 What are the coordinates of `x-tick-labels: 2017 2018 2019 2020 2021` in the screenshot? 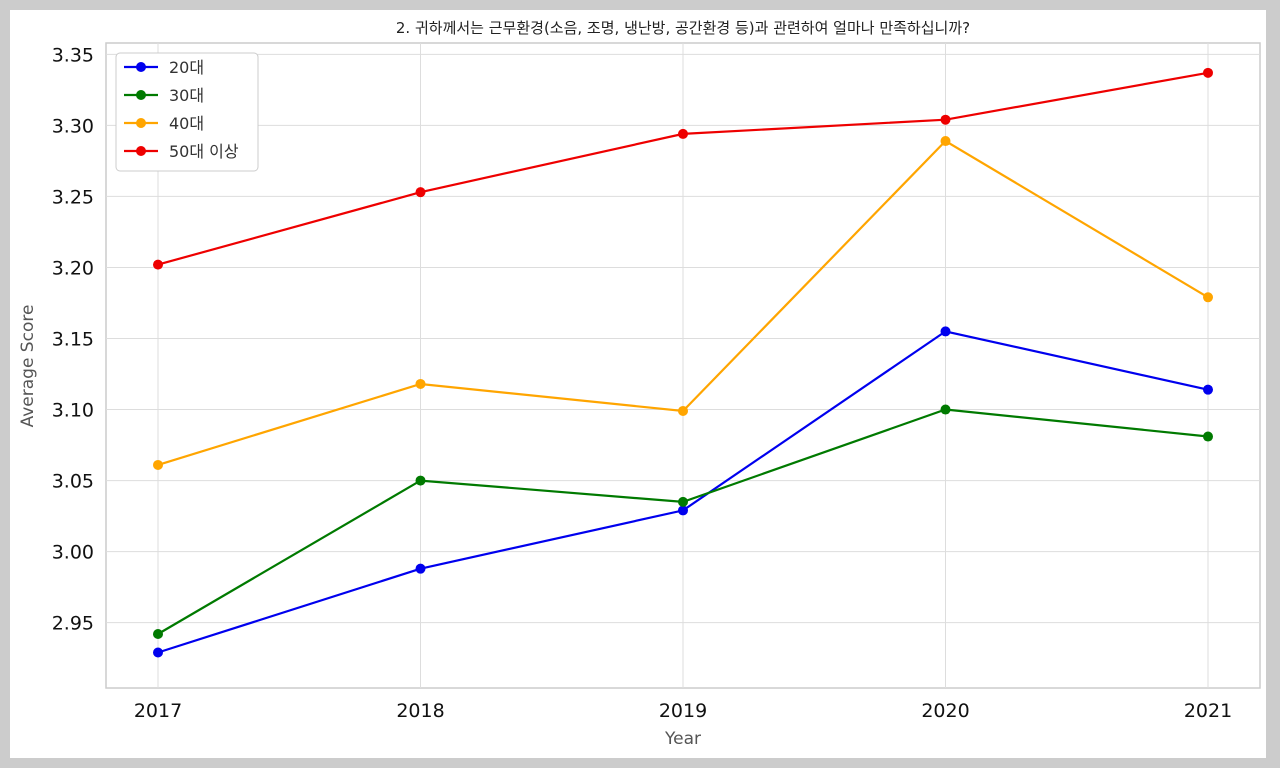 It's located at (683, 711).